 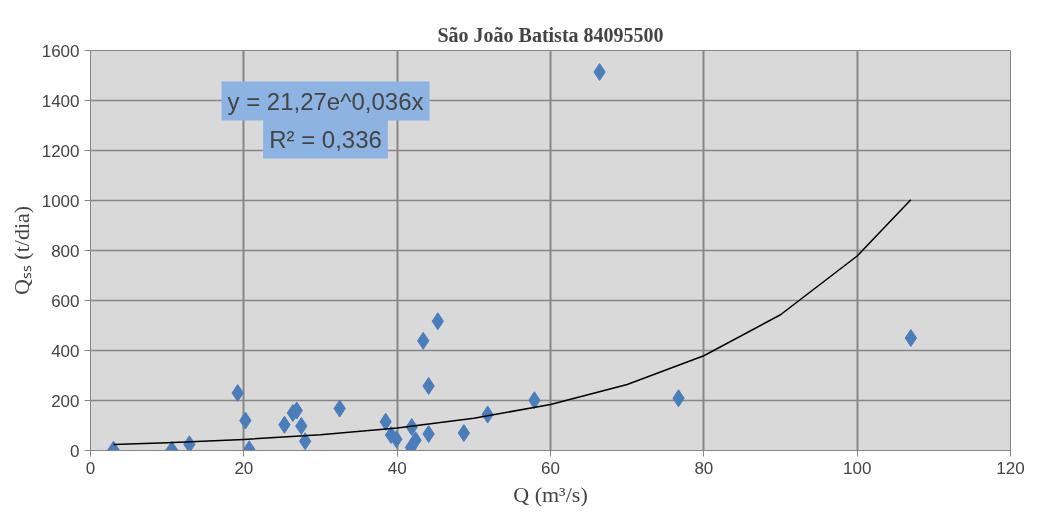 I want to click on y-tick-label: 1600, so click(x=60, y=51).